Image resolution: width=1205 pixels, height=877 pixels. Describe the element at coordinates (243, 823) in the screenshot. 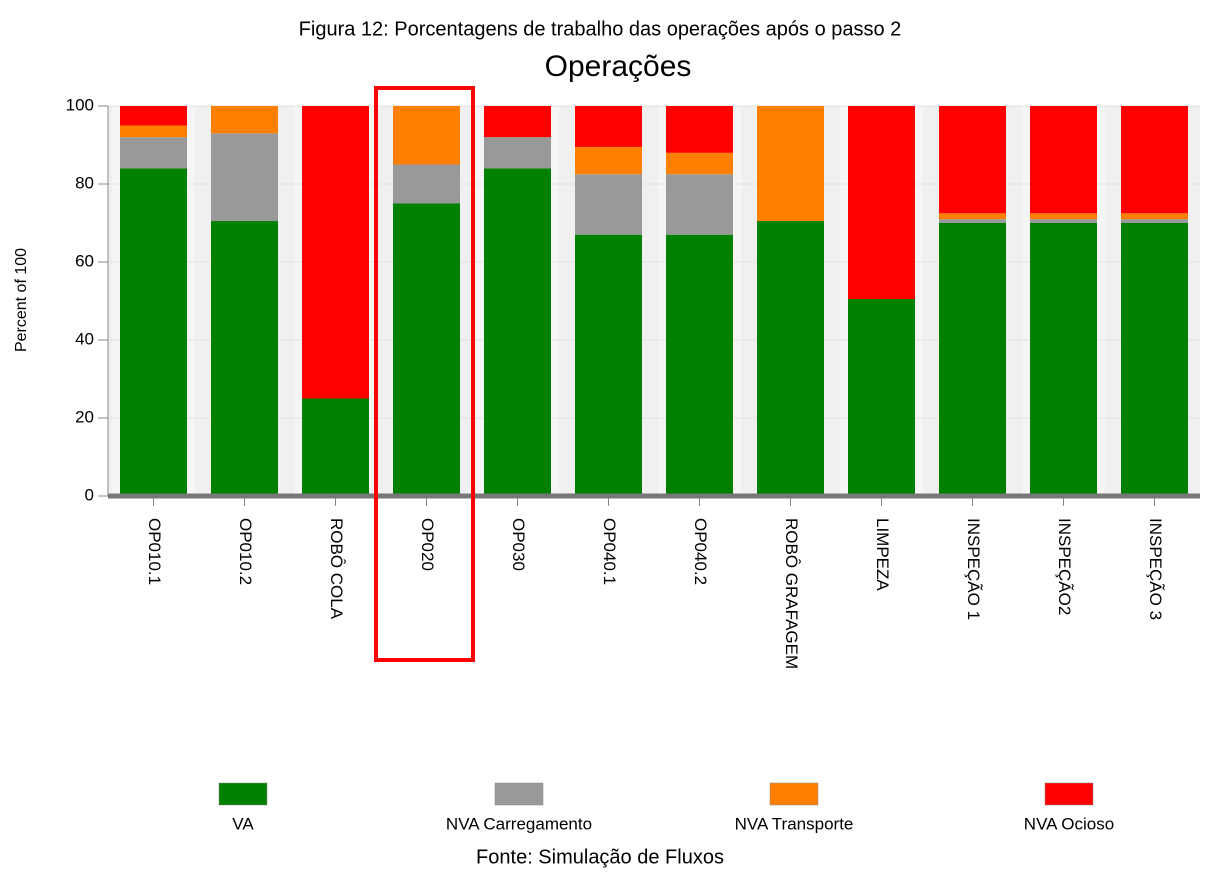

I see `legend-label: VA` at that location.